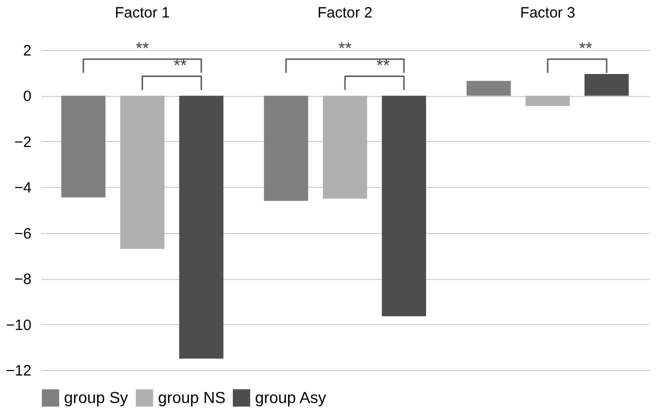 The height and width of the screenshot is (412, 657). Describe the element at coordinates (192, 398) in the screenshot. I see `legend-label: group NS` at that location.